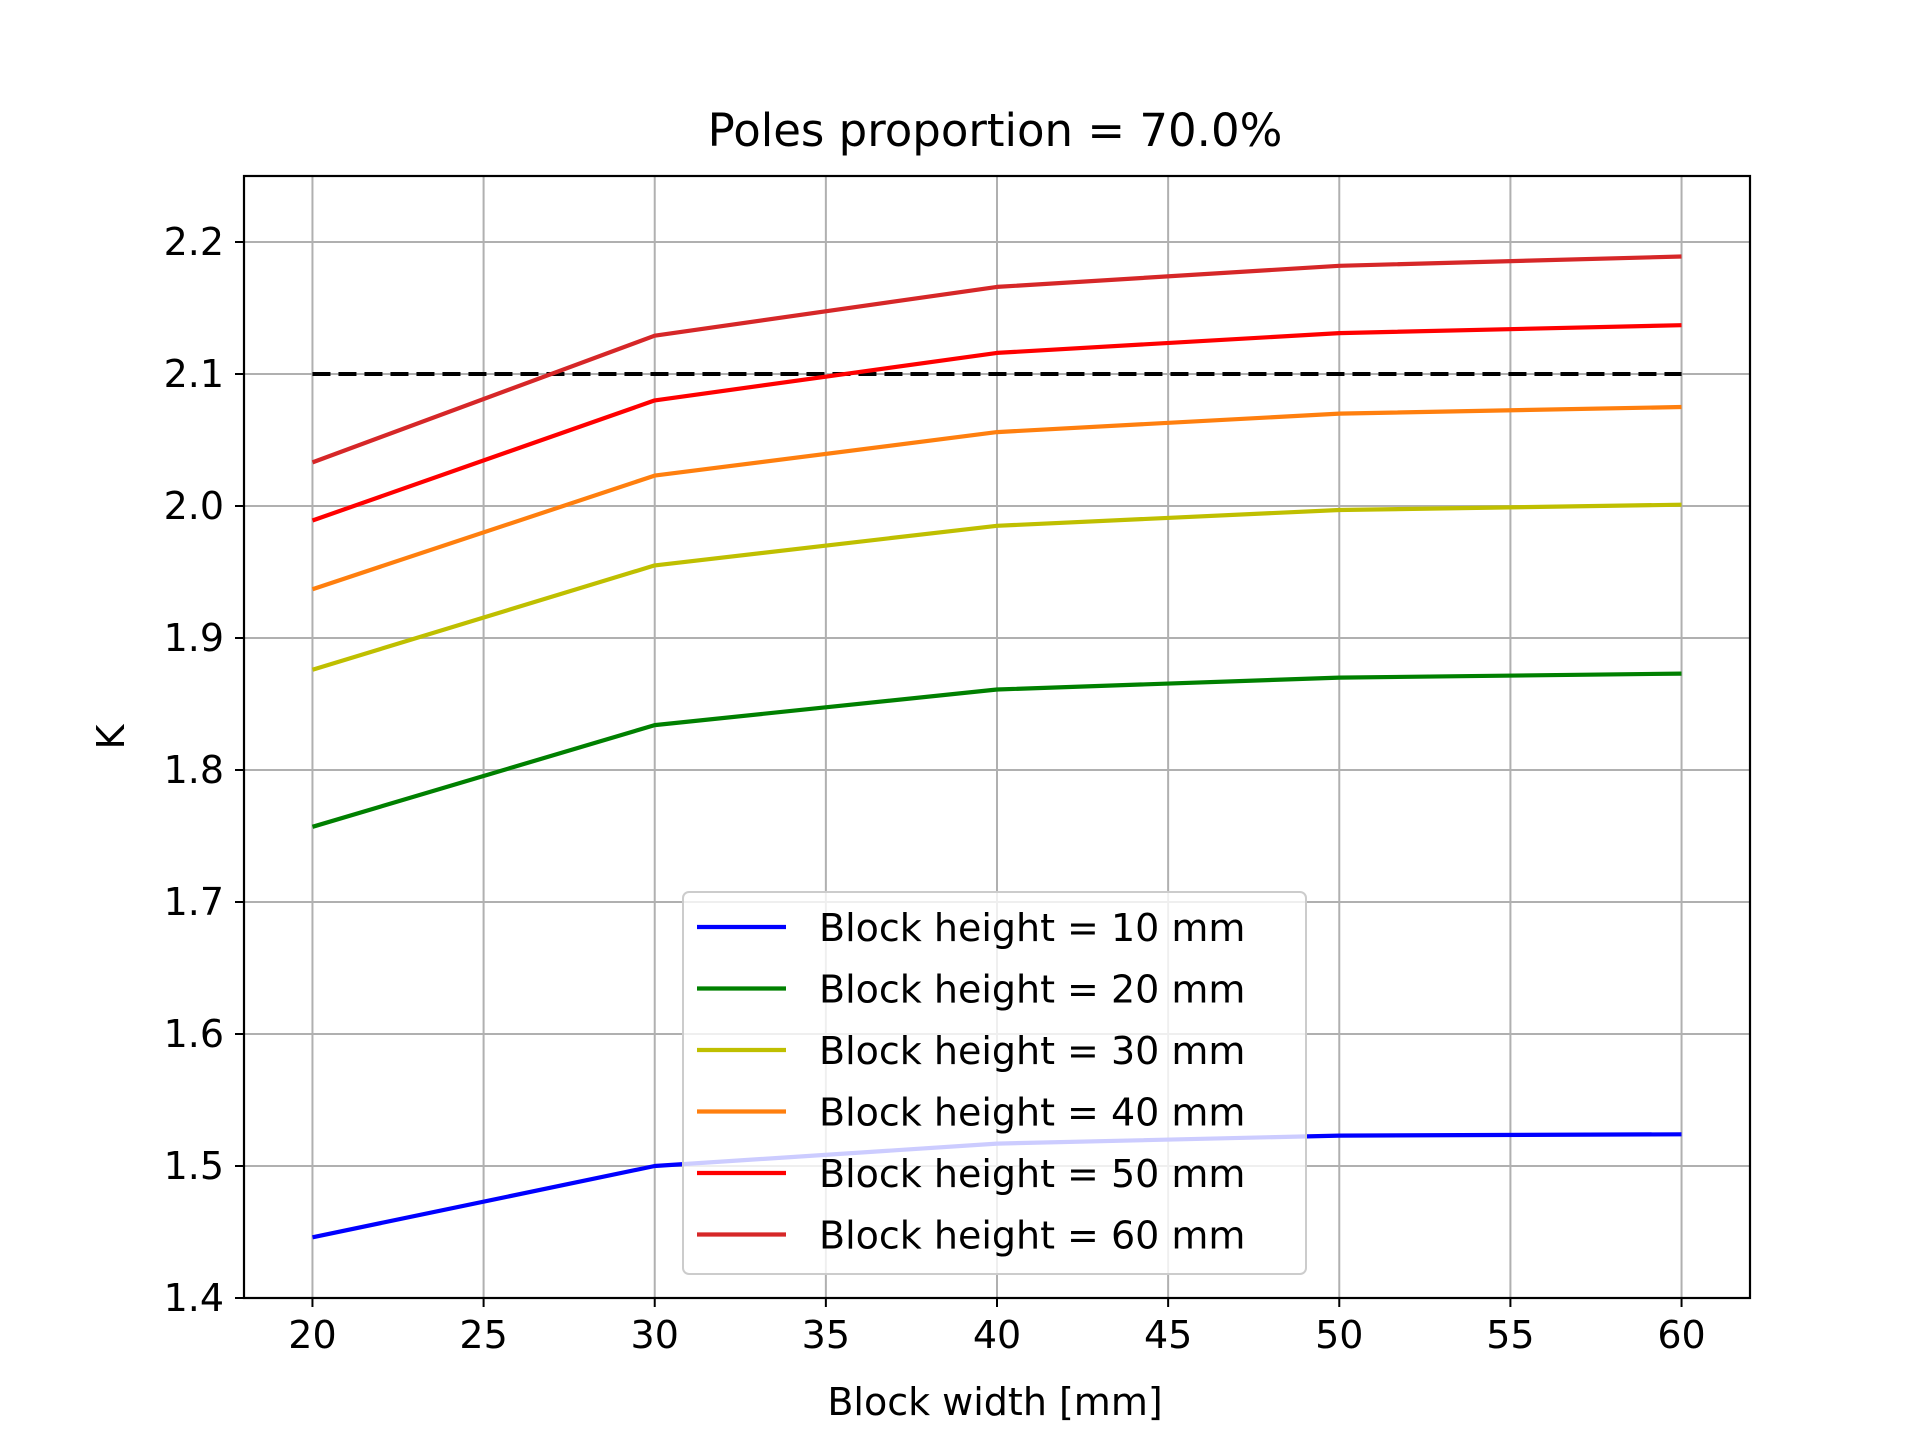 The height and width of the screenshot is (1440, 1920). I want to click on y-tick-label: 1.6, so click(194, 1034).